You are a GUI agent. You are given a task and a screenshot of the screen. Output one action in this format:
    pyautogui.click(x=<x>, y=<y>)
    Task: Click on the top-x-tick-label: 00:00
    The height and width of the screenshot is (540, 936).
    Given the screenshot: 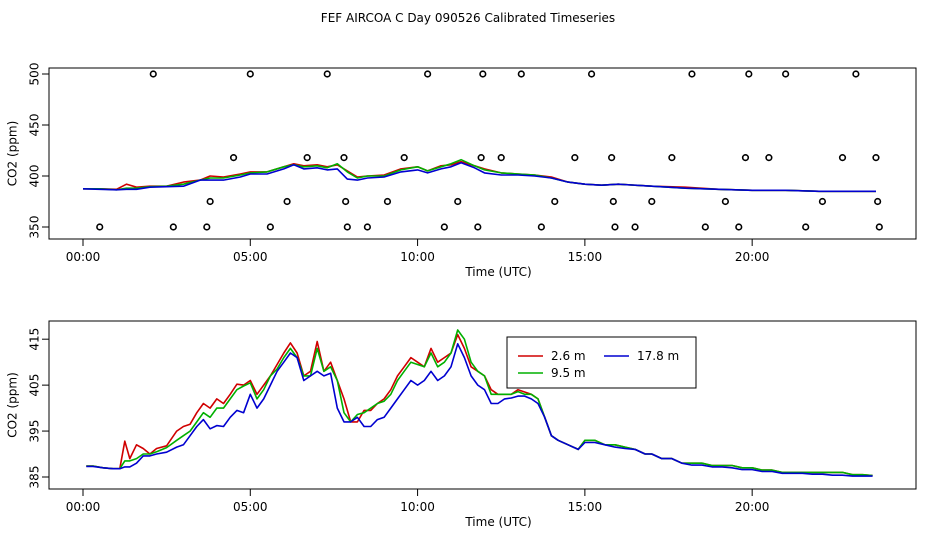 What is the action you would take?
    pyautogui.click(x=83, y=257)
    